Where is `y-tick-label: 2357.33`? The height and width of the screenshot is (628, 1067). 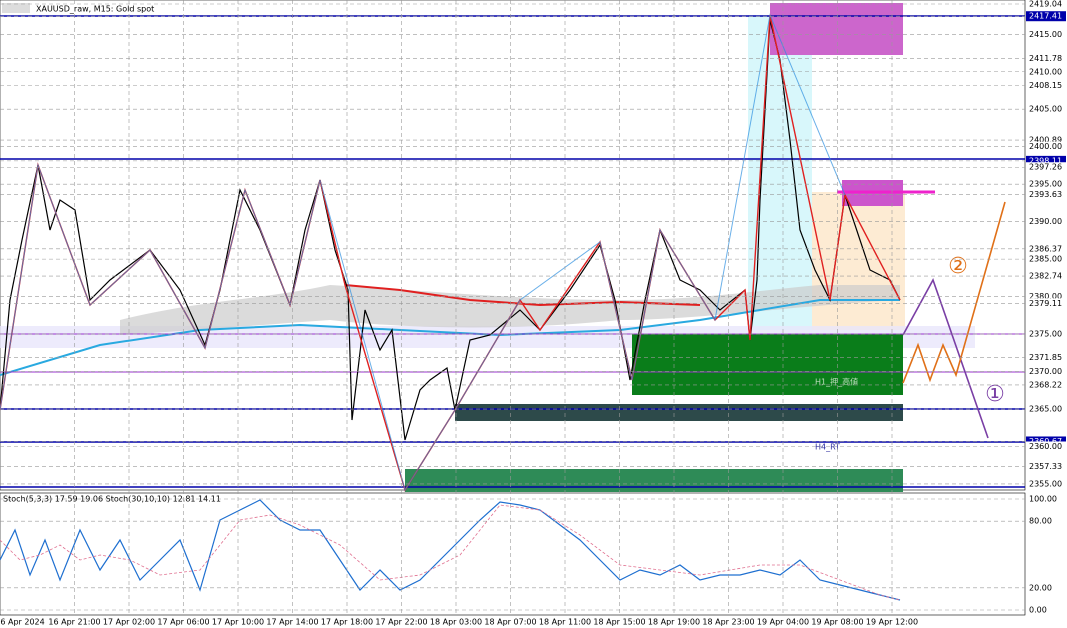
y-tick-label: 2357.33 is located at coordinates (1045, 466).